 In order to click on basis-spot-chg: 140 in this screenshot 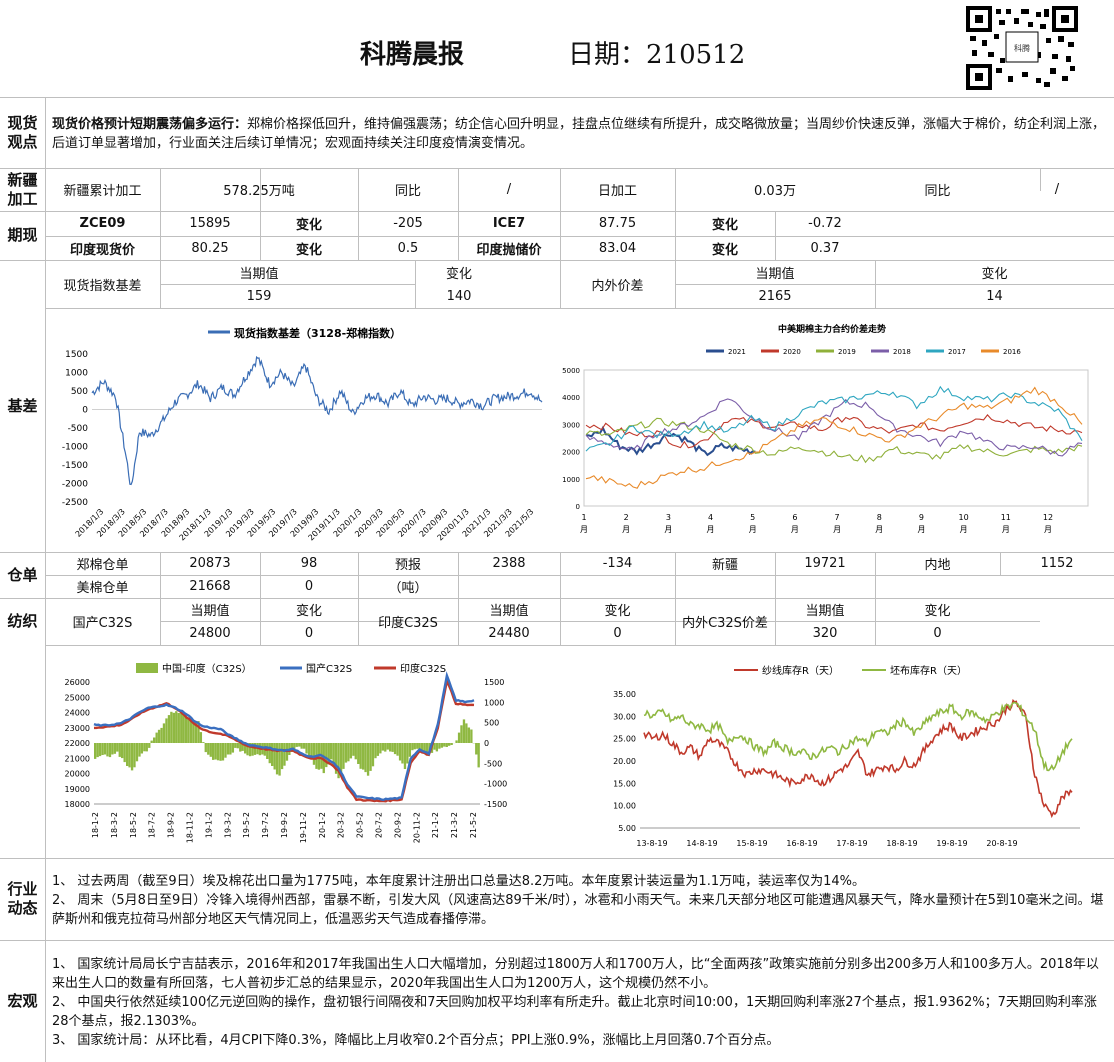, I will do `click(459, 296)`.